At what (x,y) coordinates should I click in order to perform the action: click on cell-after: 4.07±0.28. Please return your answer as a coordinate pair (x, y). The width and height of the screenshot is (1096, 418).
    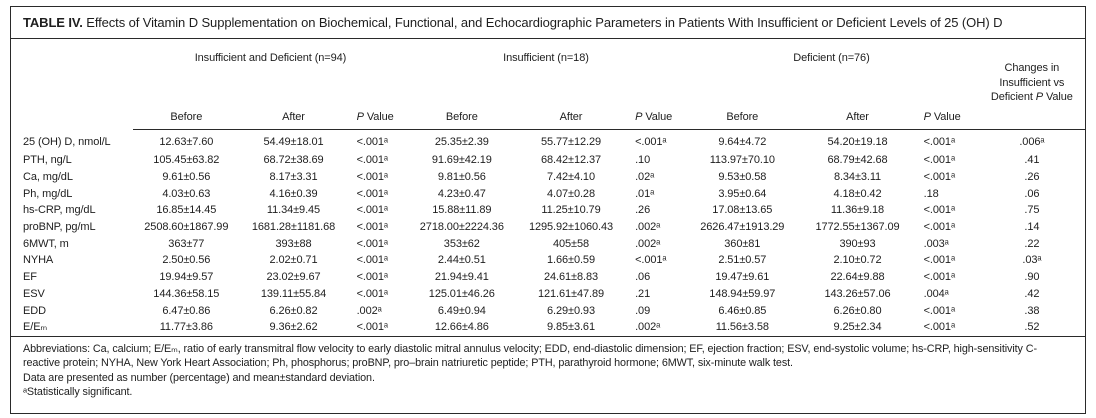
    Looking at the image, I should click on (571, 193).